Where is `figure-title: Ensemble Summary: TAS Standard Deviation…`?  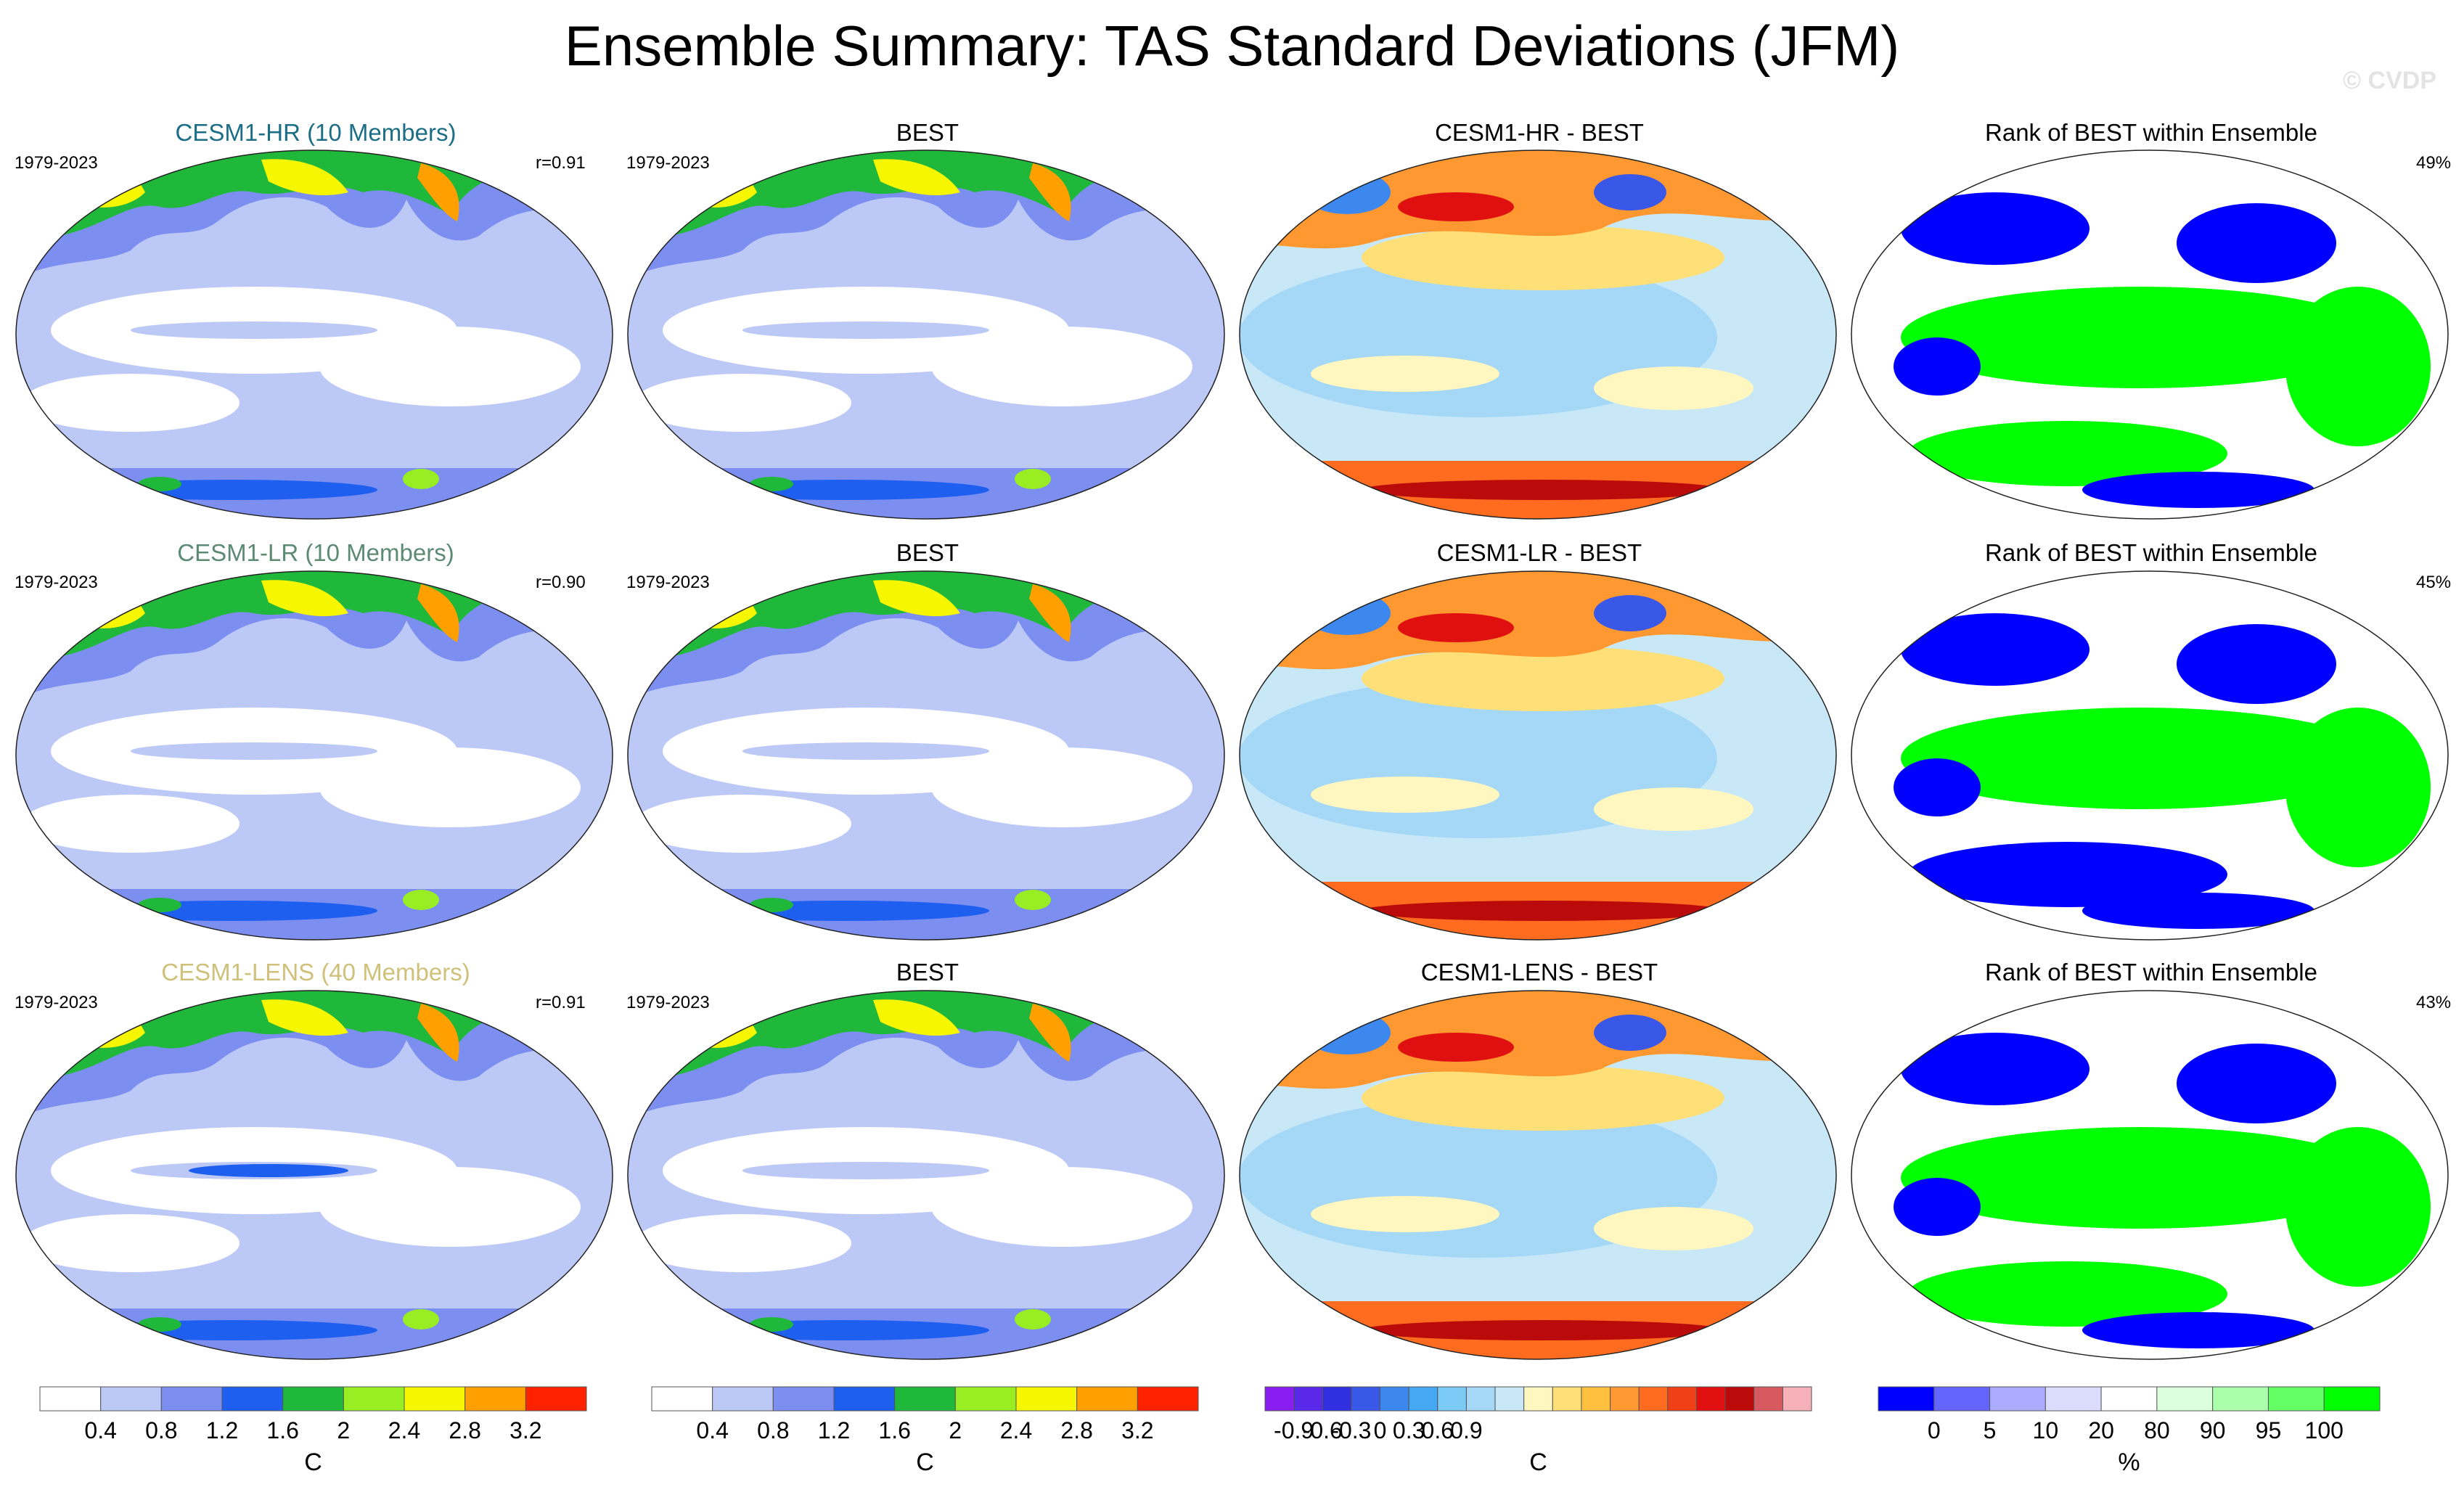 figure-title: Ensemble Summary: TAS Standard Deviation… is located at coordinates (1232, 46).